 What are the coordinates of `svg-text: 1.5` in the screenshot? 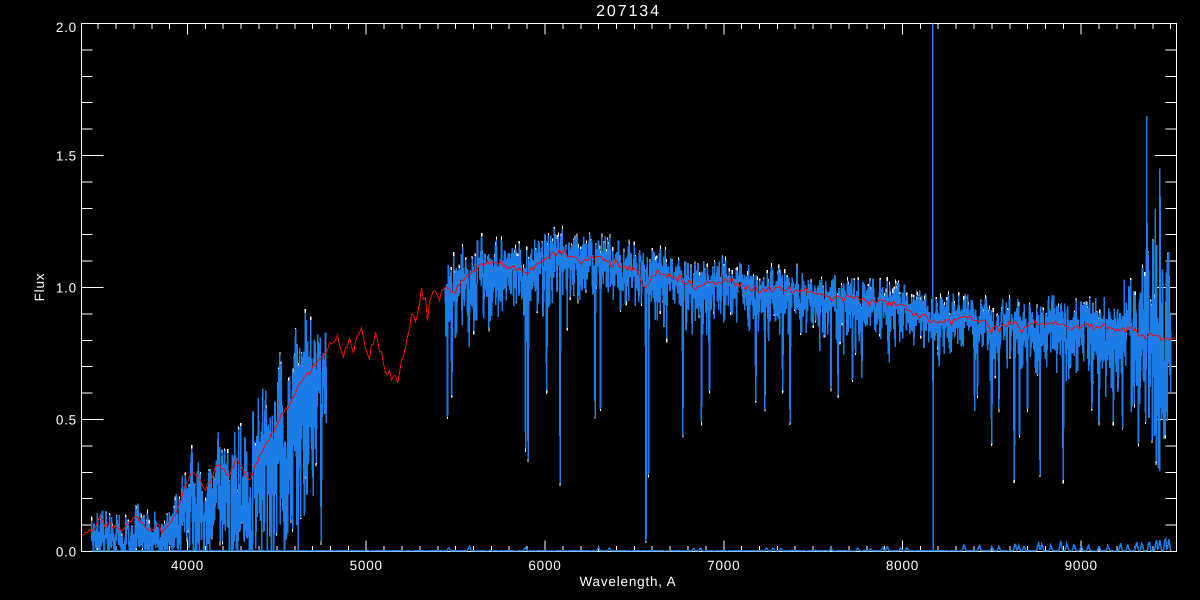 It's located at (66, 156).